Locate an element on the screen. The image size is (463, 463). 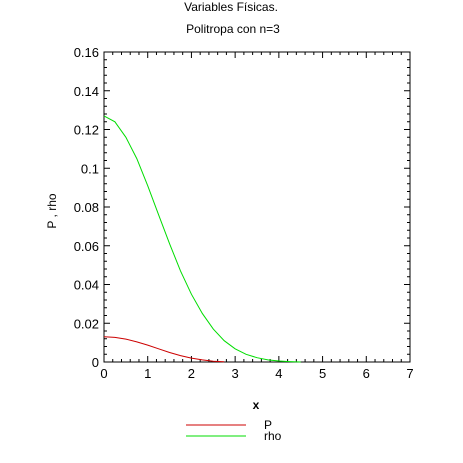
chart-title: Variables Físicas. is located at coordinates (231, 7).